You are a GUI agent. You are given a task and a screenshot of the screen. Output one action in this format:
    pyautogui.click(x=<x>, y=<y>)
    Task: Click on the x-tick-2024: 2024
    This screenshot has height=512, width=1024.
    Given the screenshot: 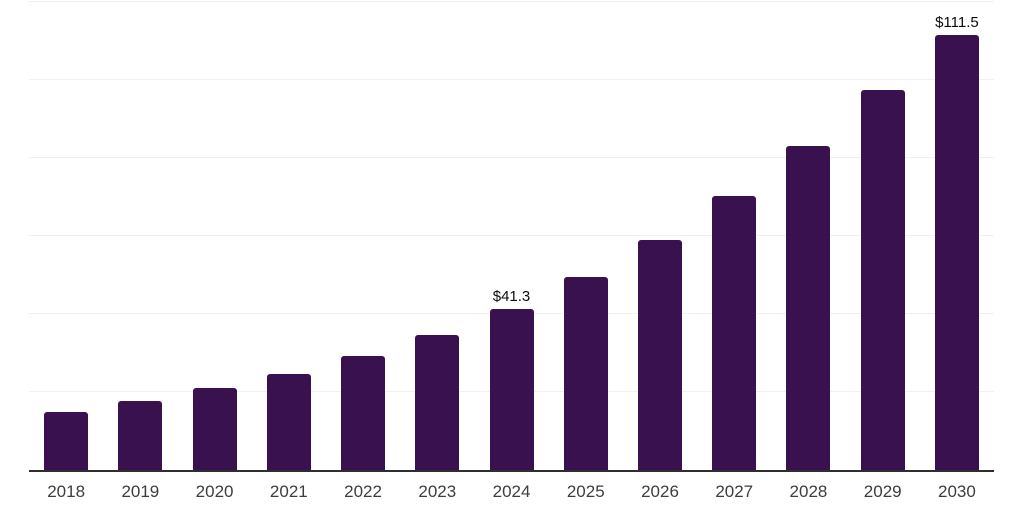 What is the action you would take?
    pyautogui.click(x=511, y=491)
    